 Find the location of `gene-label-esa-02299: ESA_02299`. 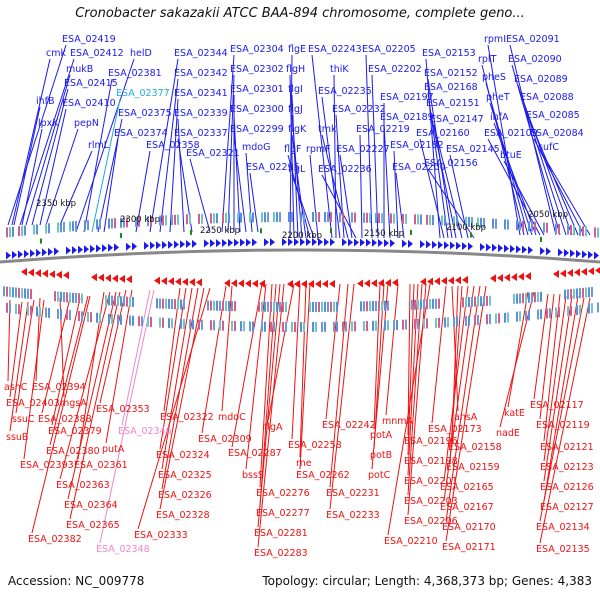

gene-label-esa-02299: ESA_02299 is located at coordinates (257, 129).